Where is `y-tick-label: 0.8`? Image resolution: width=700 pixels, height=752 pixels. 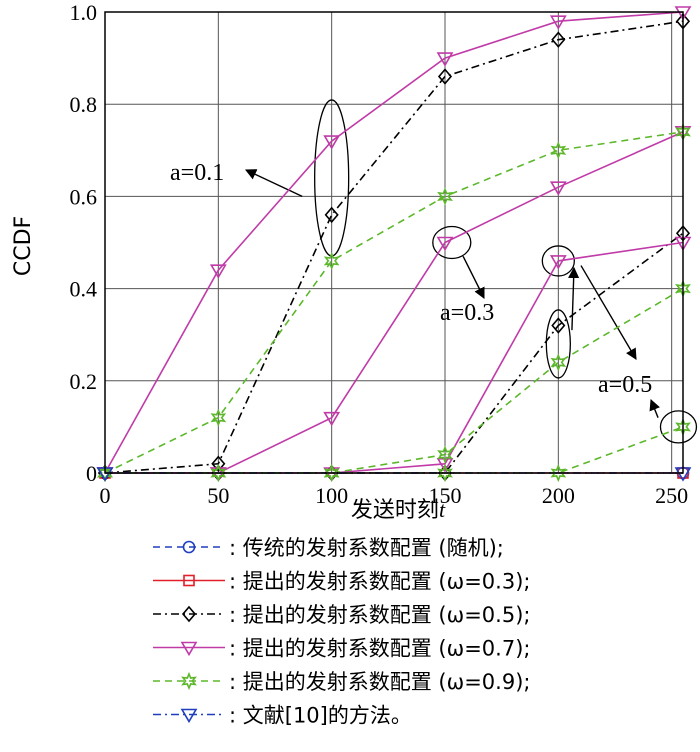 y-tick-label: 0.8 is located at coordinates (84, 104).